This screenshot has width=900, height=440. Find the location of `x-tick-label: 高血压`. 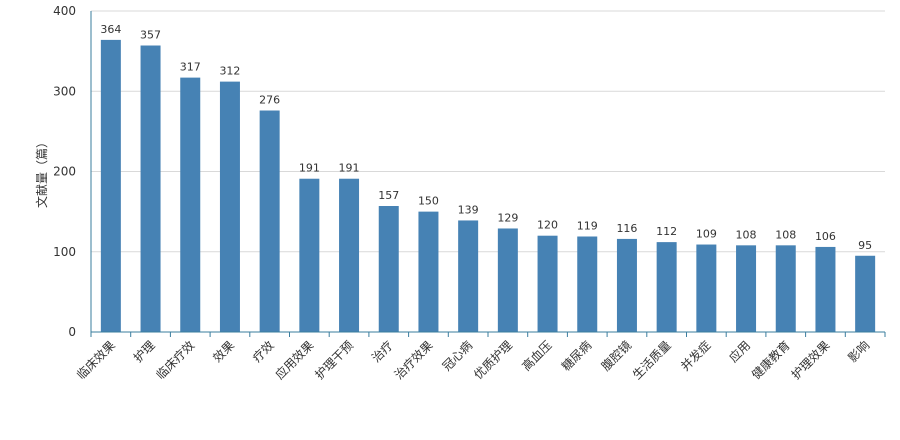

x-tick-label: 高血压 is located at coordinates (537, 356).